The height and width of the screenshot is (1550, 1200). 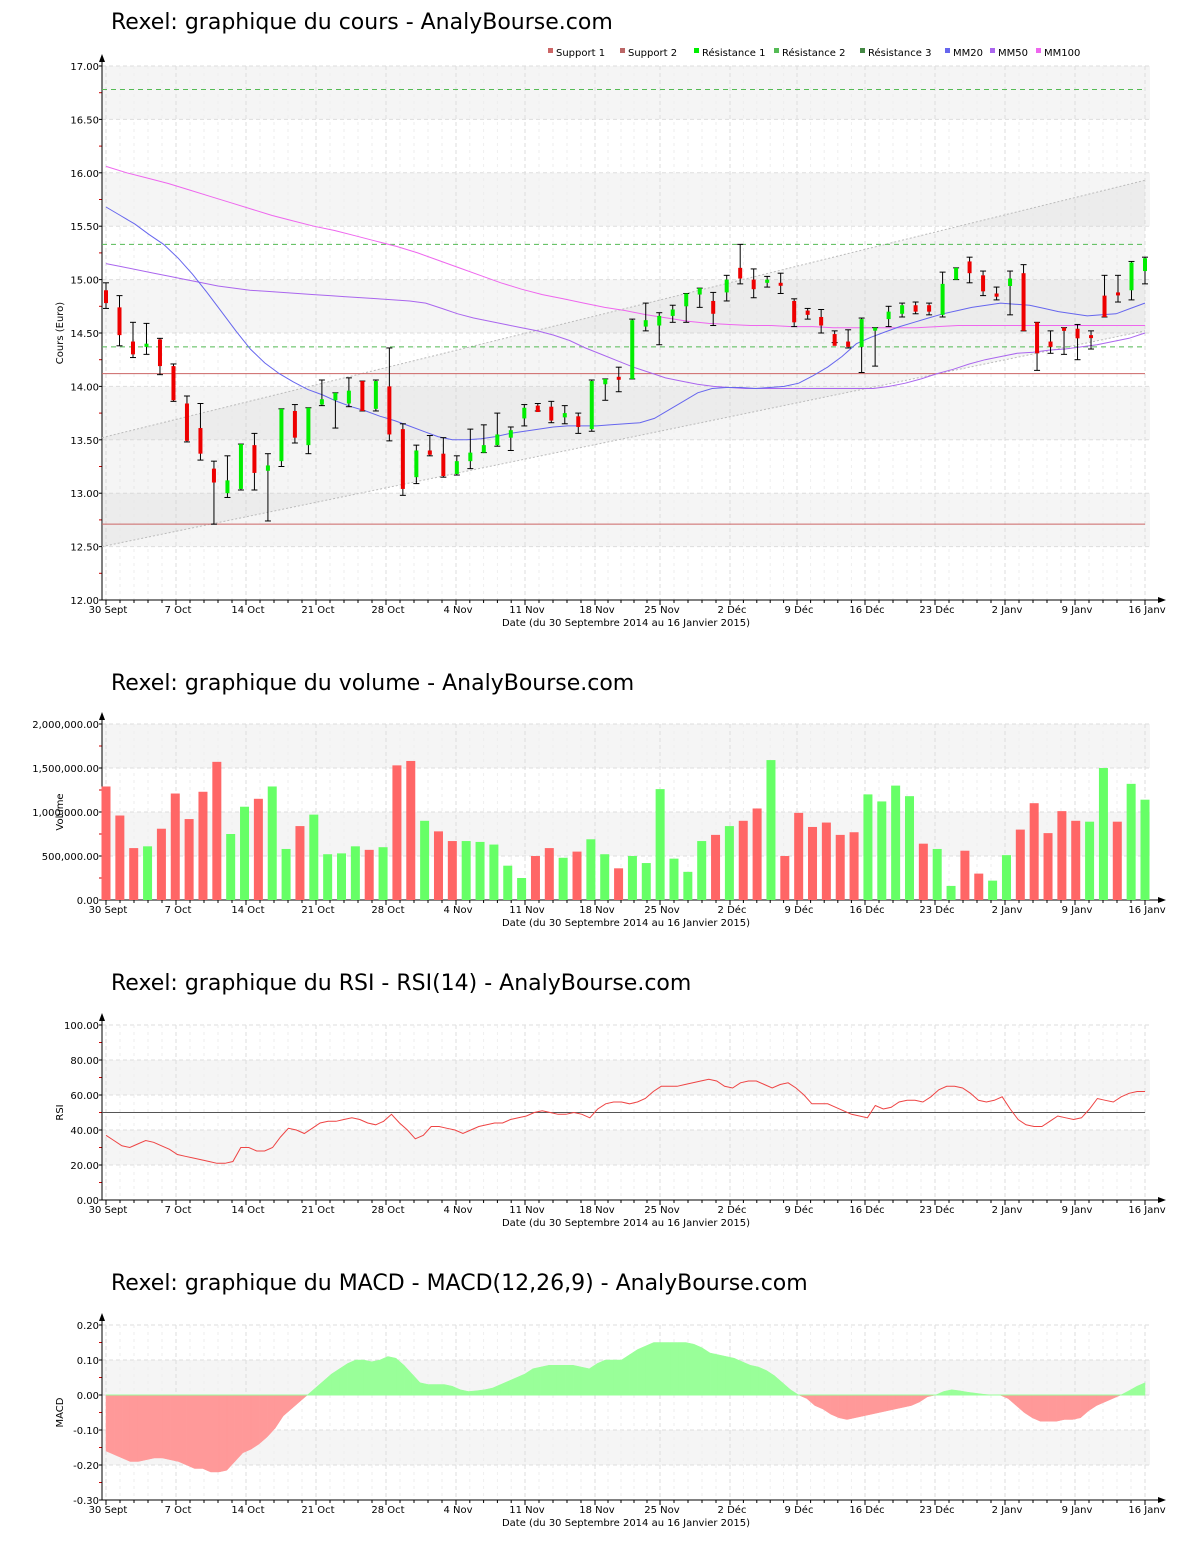 I want to click on channel-lower-line, so click(x=623, y=439).